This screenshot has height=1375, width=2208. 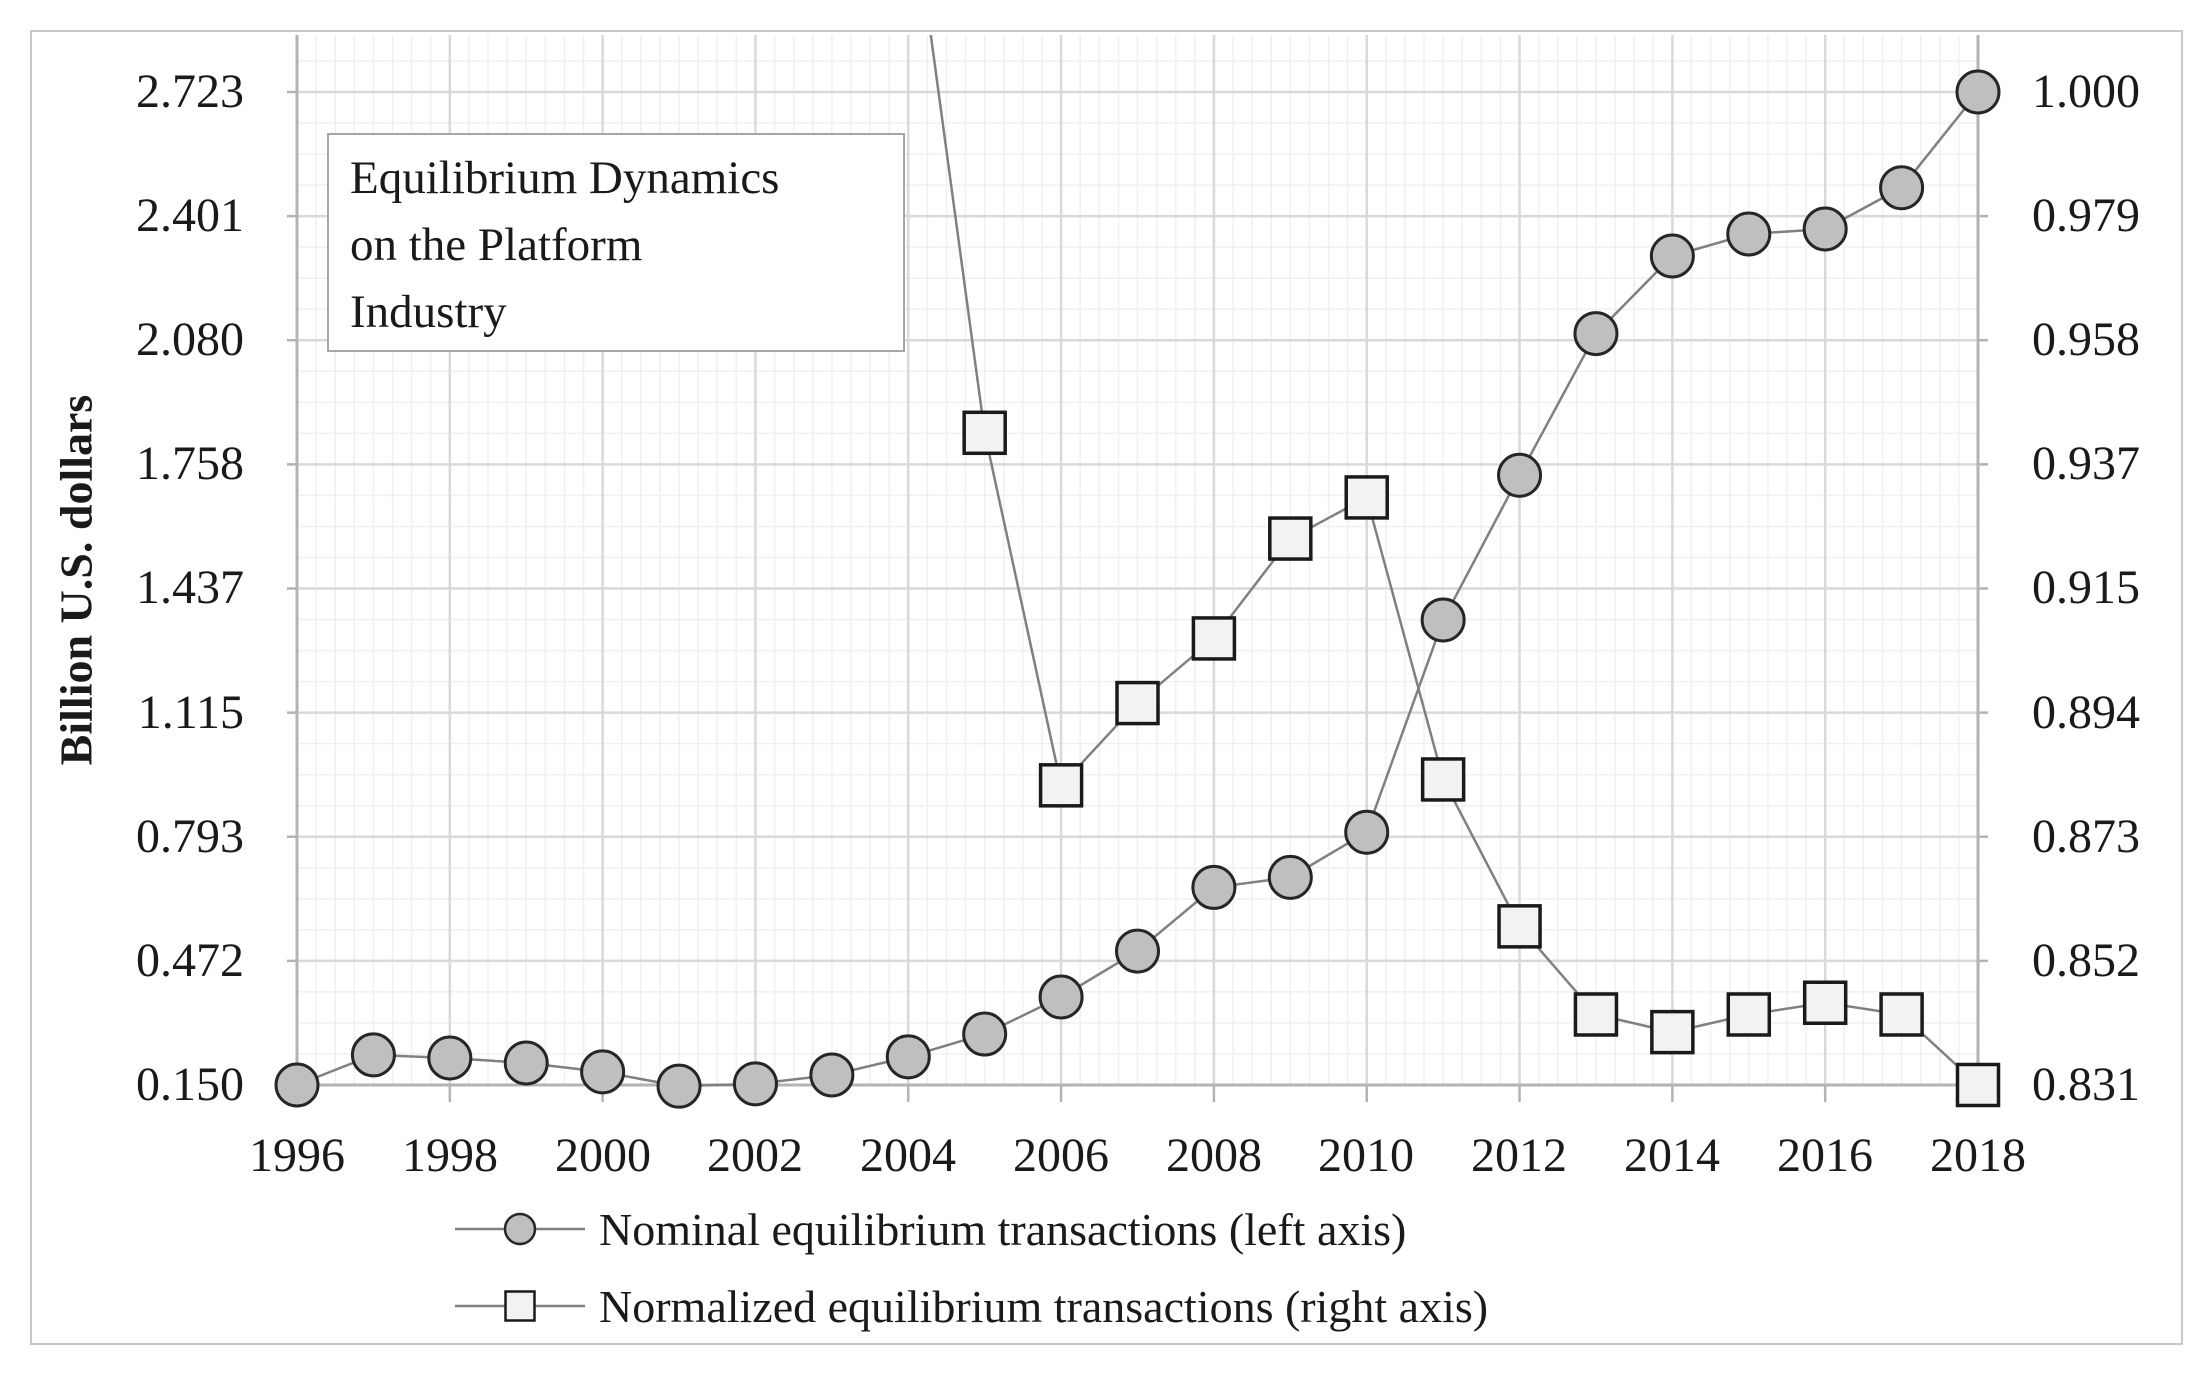 I want to click on left-axis-tick: 0.150, so click(x=190, y=1084).